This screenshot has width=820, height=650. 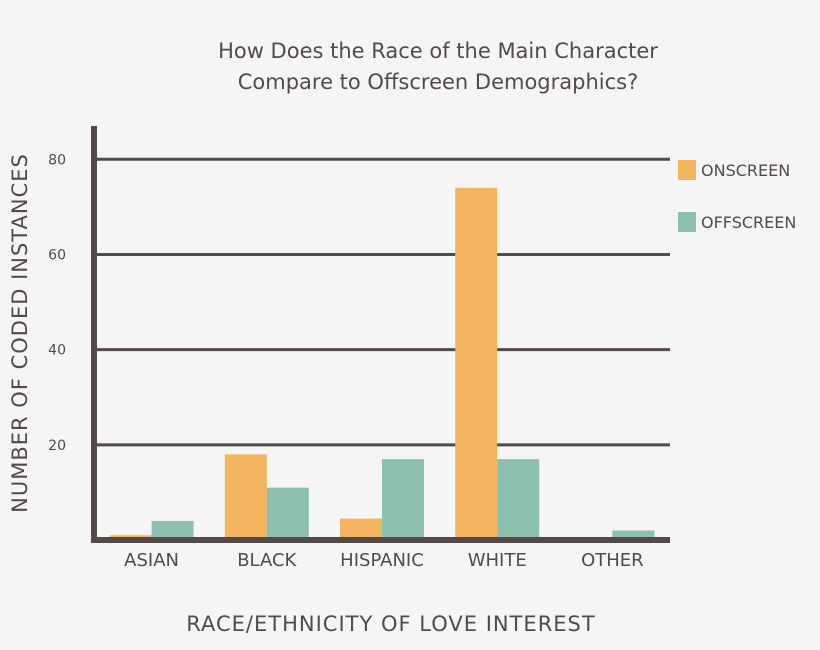 I want to click on x-category-label: OTHER, so click(x=612, y=560).